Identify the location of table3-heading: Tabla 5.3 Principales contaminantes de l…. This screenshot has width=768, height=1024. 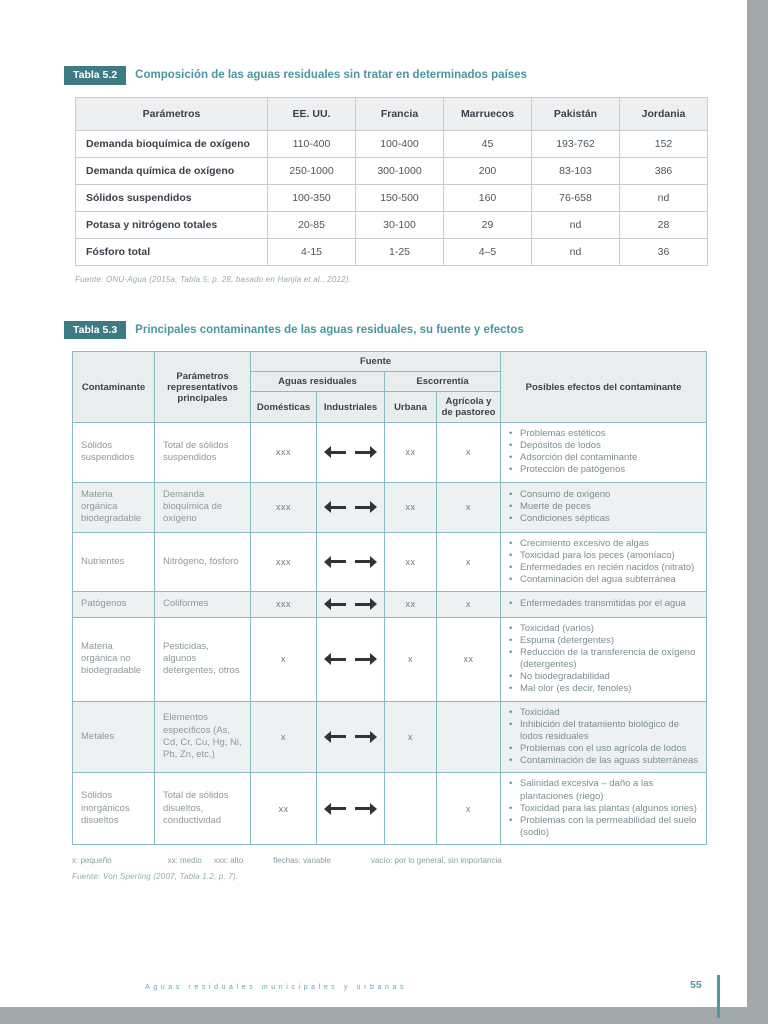
(385, 329).